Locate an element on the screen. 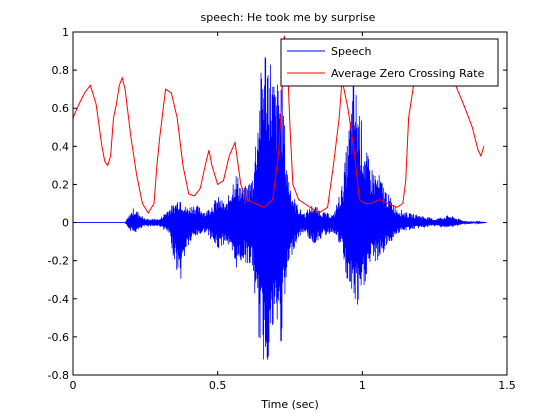 This screenshot has width=560, height=420. x-tick-label: 0 is located at coordinates (73, 385).